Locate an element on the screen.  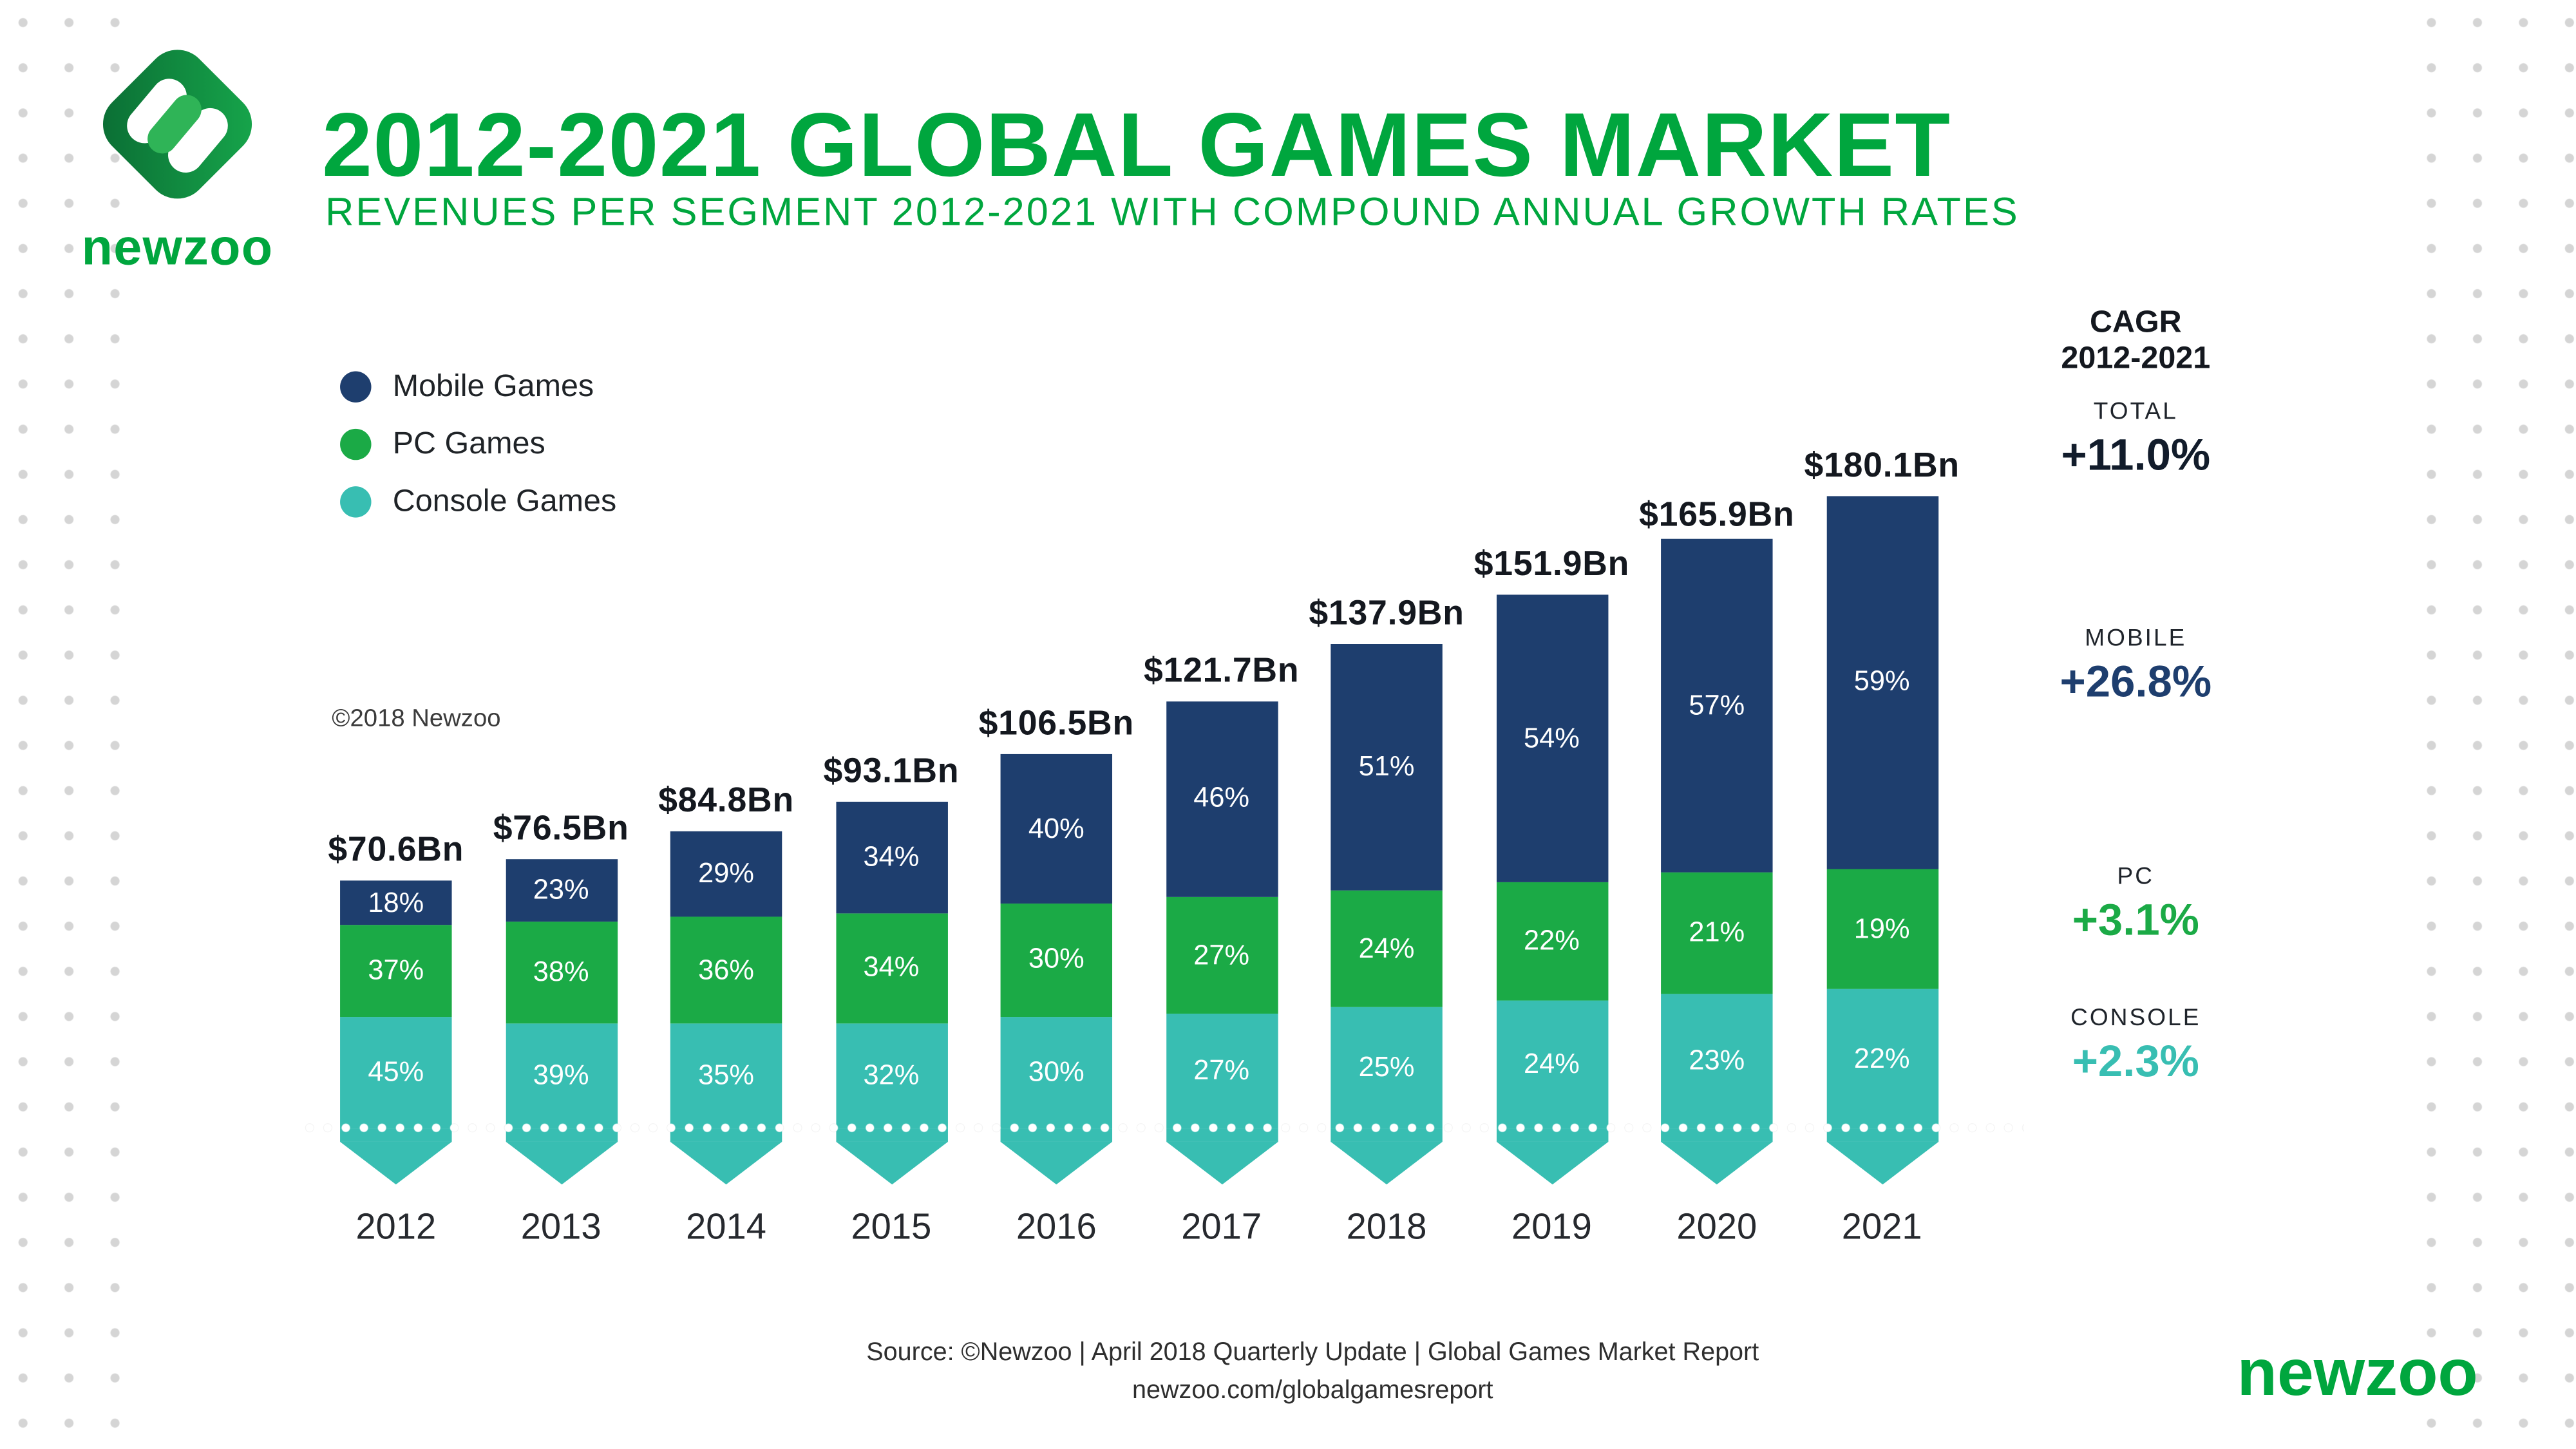
bar-percent-label: 18% is located at coordinates (396, 902).